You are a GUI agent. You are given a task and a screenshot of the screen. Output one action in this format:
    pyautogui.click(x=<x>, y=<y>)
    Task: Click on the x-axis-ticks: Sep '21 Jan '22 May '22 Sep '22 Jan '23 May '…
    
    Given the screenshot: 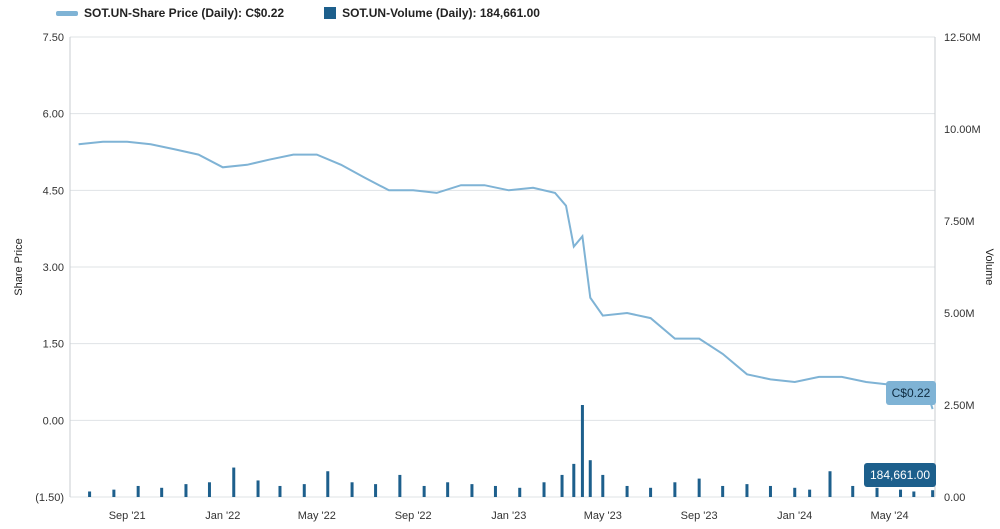 What is the action you would take?
    pyautogui.click(x=509, y=516)
    